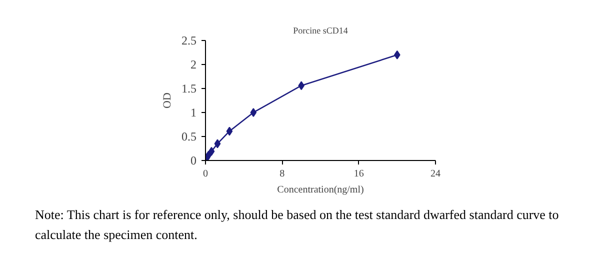 The width and height of the screenshot is (600, 275). I want to click on y-tick-label: 0, so click(193, 161).